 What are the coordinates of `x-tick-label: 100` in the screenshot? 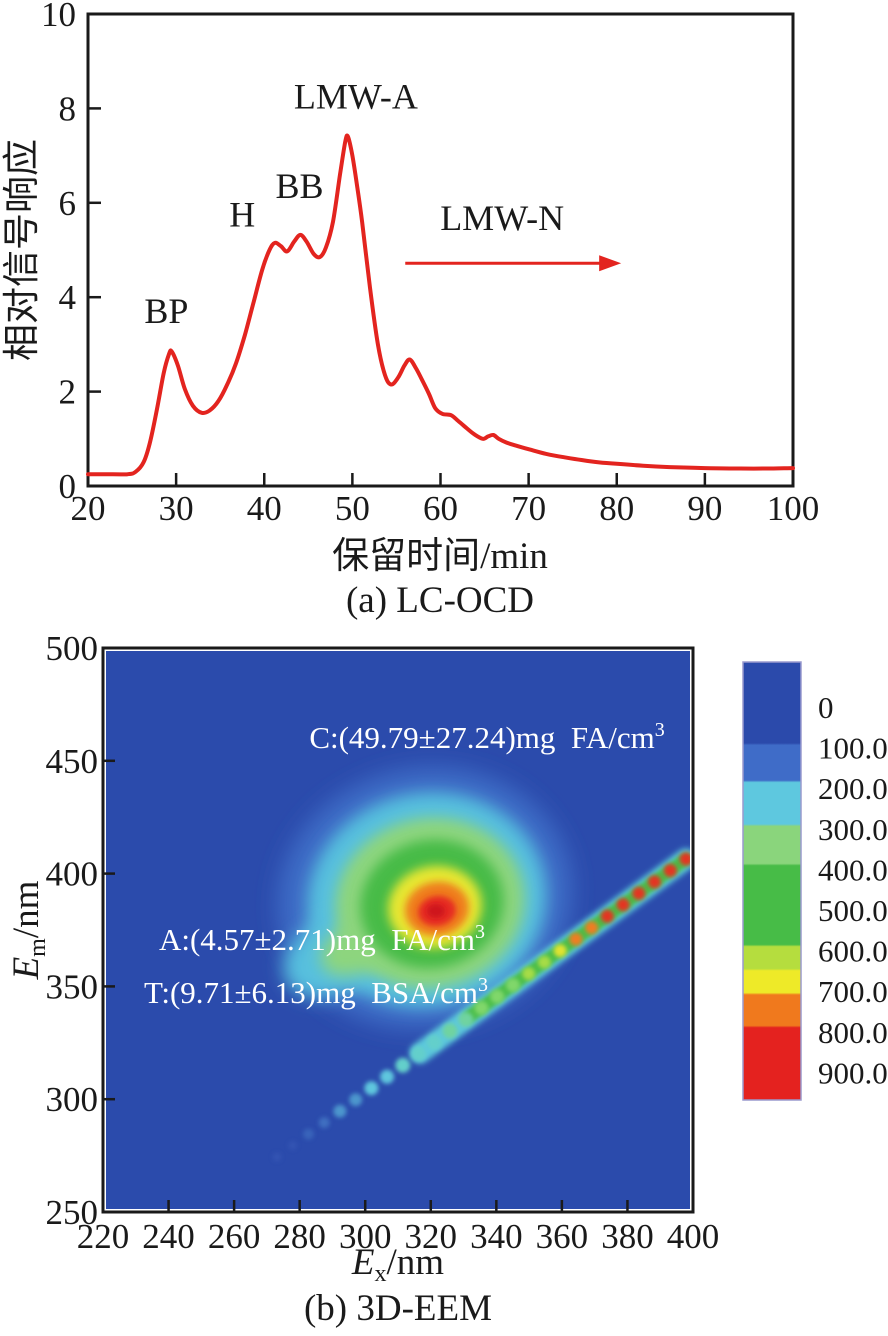 It's located at (793, 508).